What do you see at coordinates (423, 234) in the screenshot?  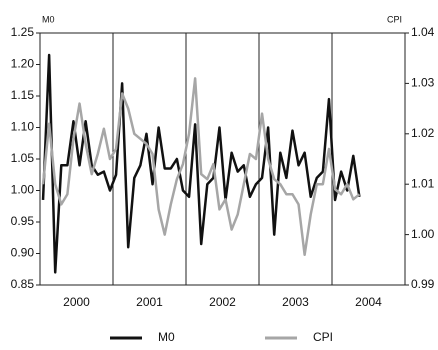 I see `y2-tick-label: 1.00` at bounding box center [423, 234].